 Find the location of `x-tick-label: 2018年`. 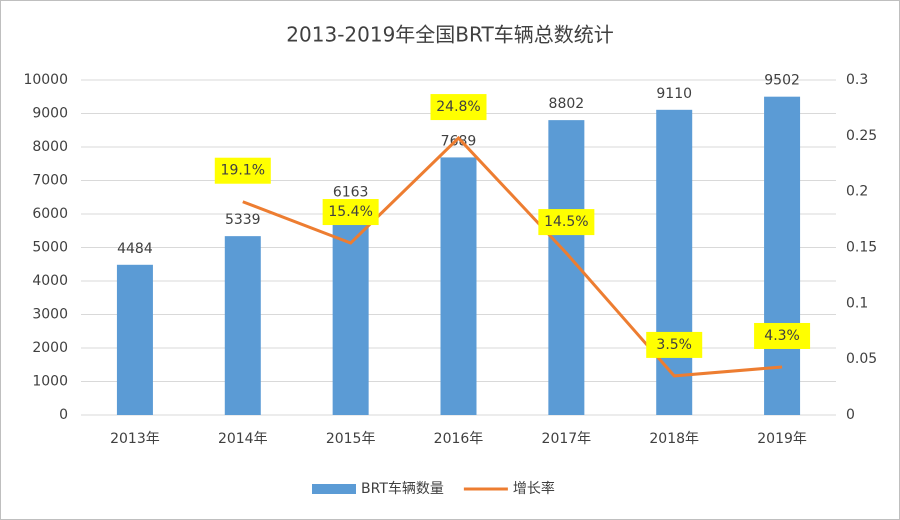

x-tick-label: 2018年 is located at coordinates (674, 439).